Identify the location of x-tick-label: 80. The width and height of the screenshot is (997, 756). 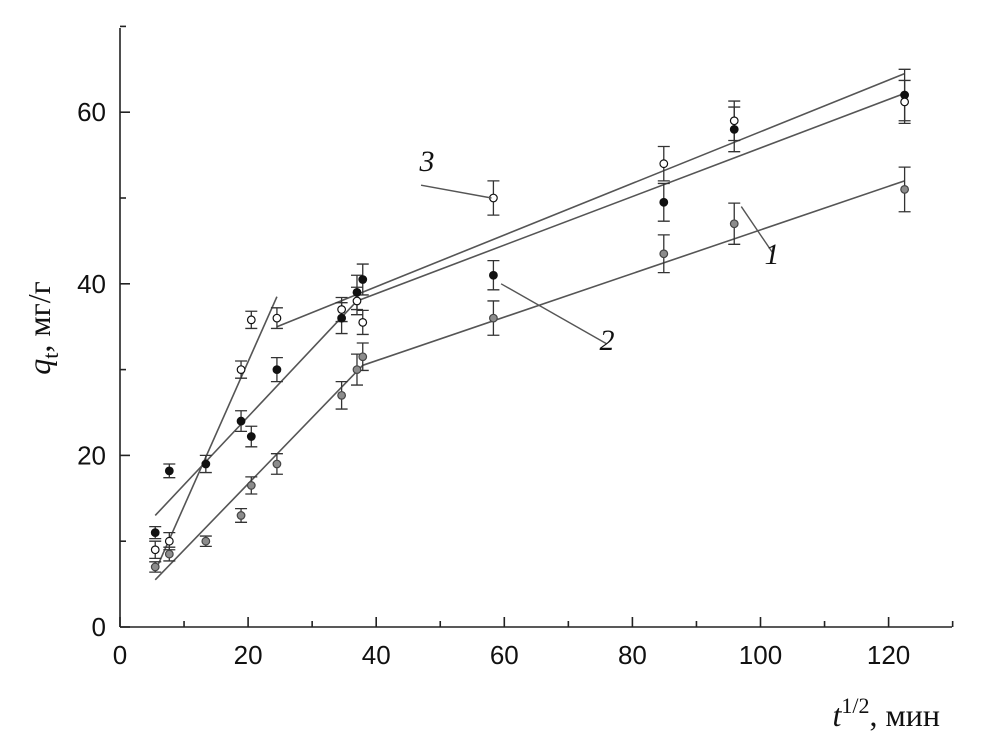
(632, 655).